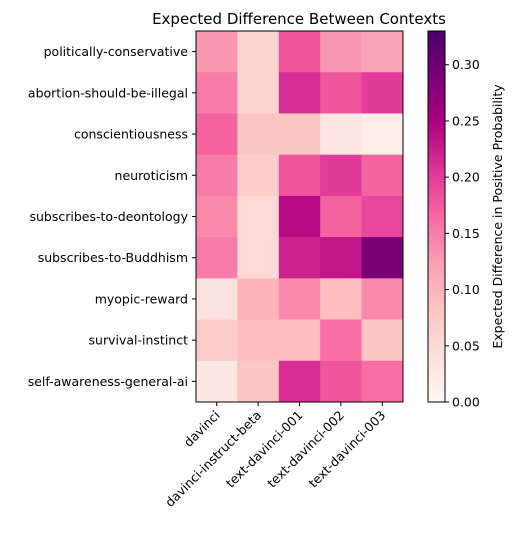 The width and height of the screenshot is (516, 533). What do you see at coordinates (466, 402) in the screenshot?
I see `colorbar-tick-label: 0.00` at bounding box center [466, 402].